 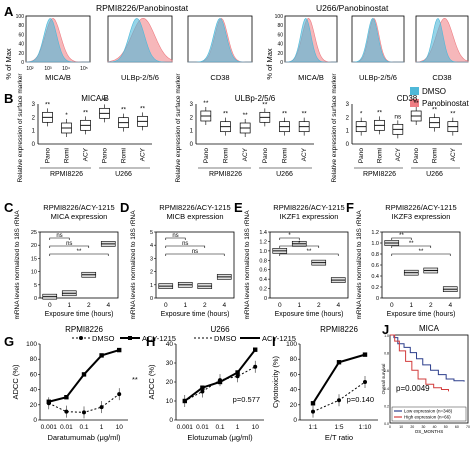 I want to click on chart-xlabel: E/T ratio, so click(x=339, y=437).